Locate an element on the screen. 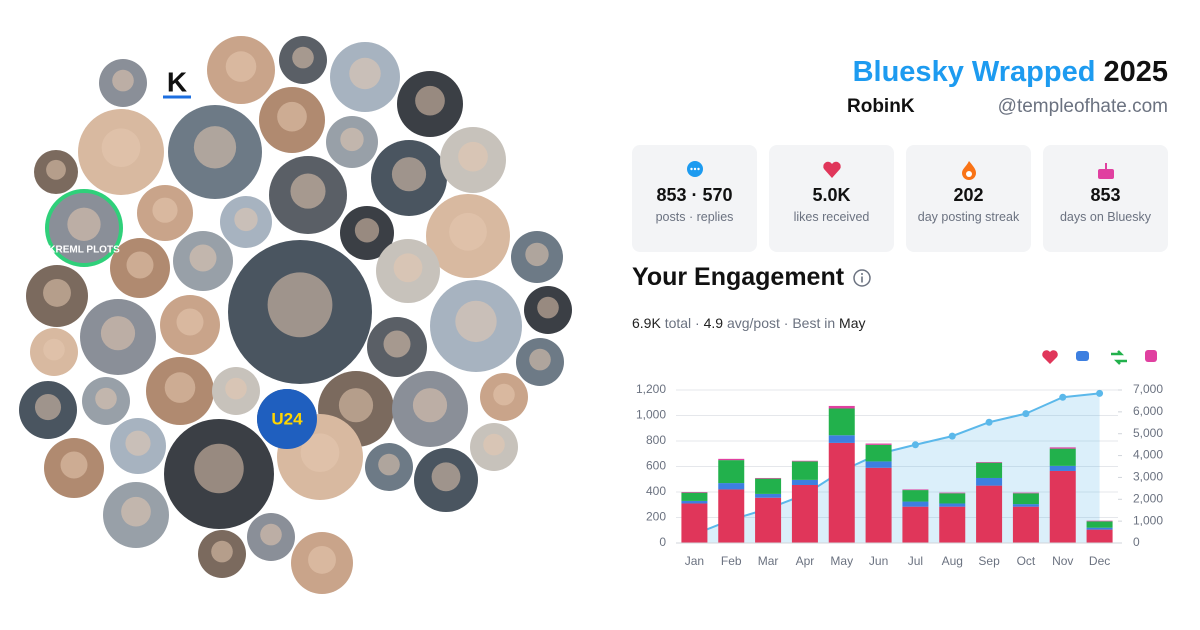 The image size is (1200, 630). x-tick-label: May is located at coordinates (841, 561).